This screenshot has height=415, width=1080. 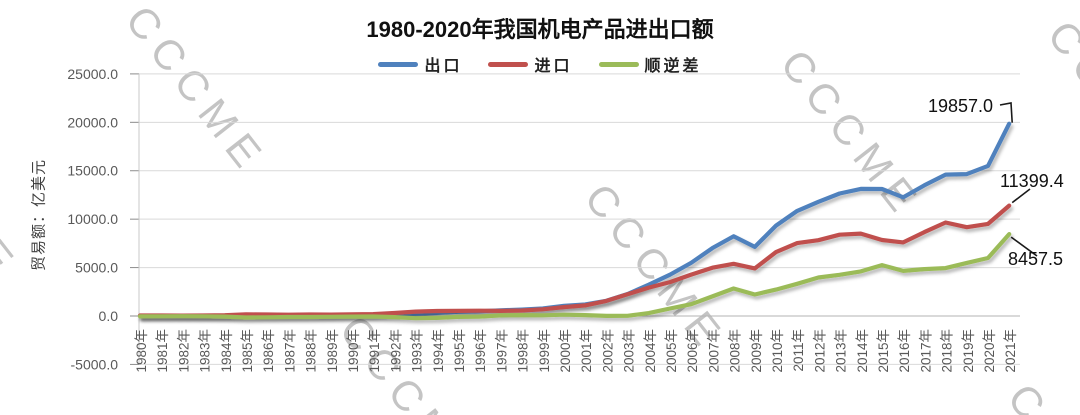 I want to click on x-tick-label: 1997年, so click(x=501, y=351).